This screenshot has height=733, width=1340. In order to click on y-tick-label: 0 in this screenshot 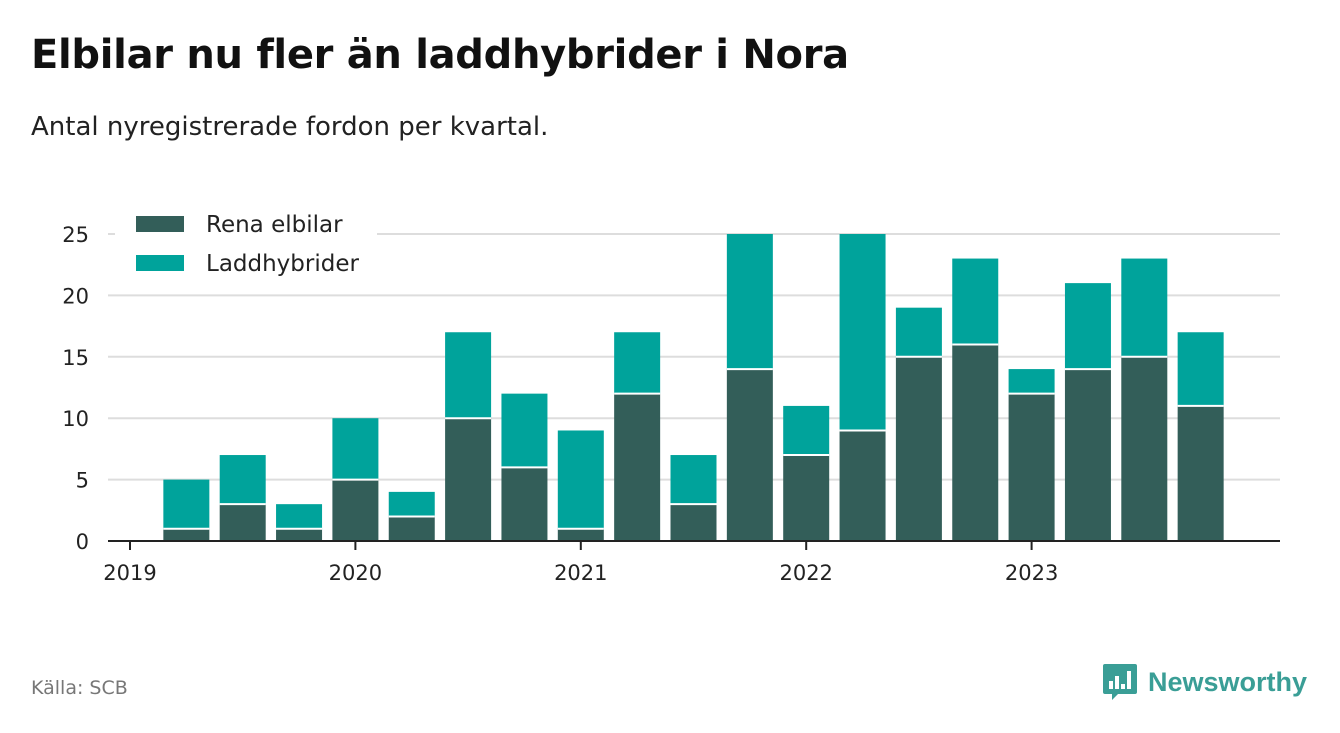, I will do `click(82, 542)`.